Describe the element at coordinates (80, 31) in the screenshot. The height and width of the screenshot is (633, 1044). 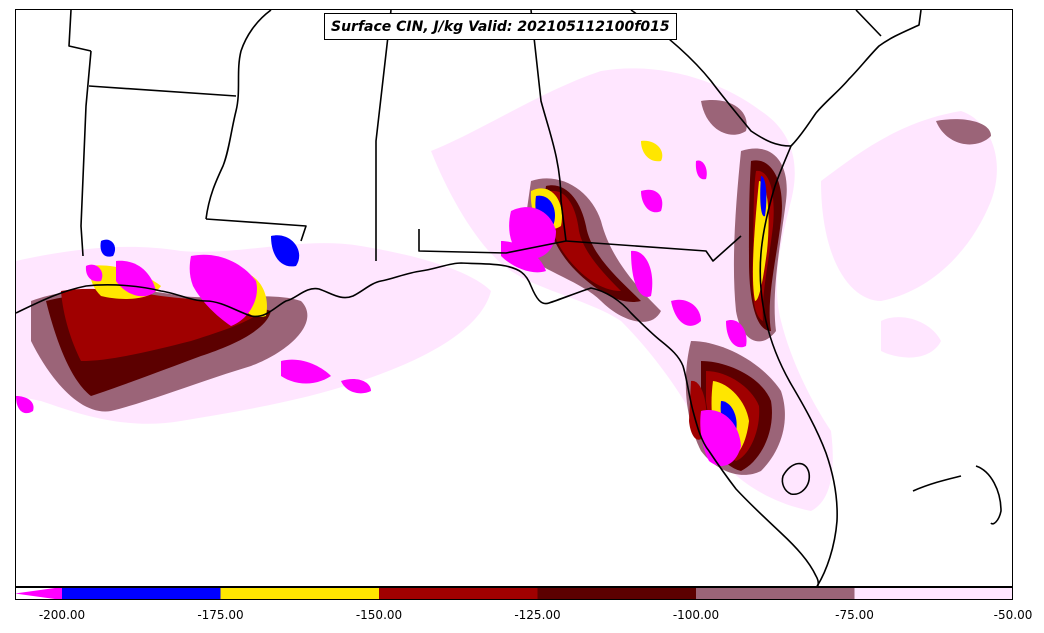
I see `state-border-ok-ar` at that location.